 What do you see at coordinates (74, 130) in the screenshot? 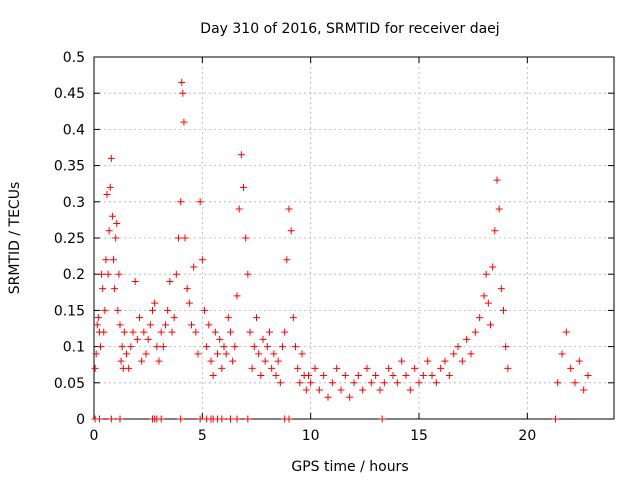
I see `y-tick-label: 0.4` at bounding box center [74, 130].